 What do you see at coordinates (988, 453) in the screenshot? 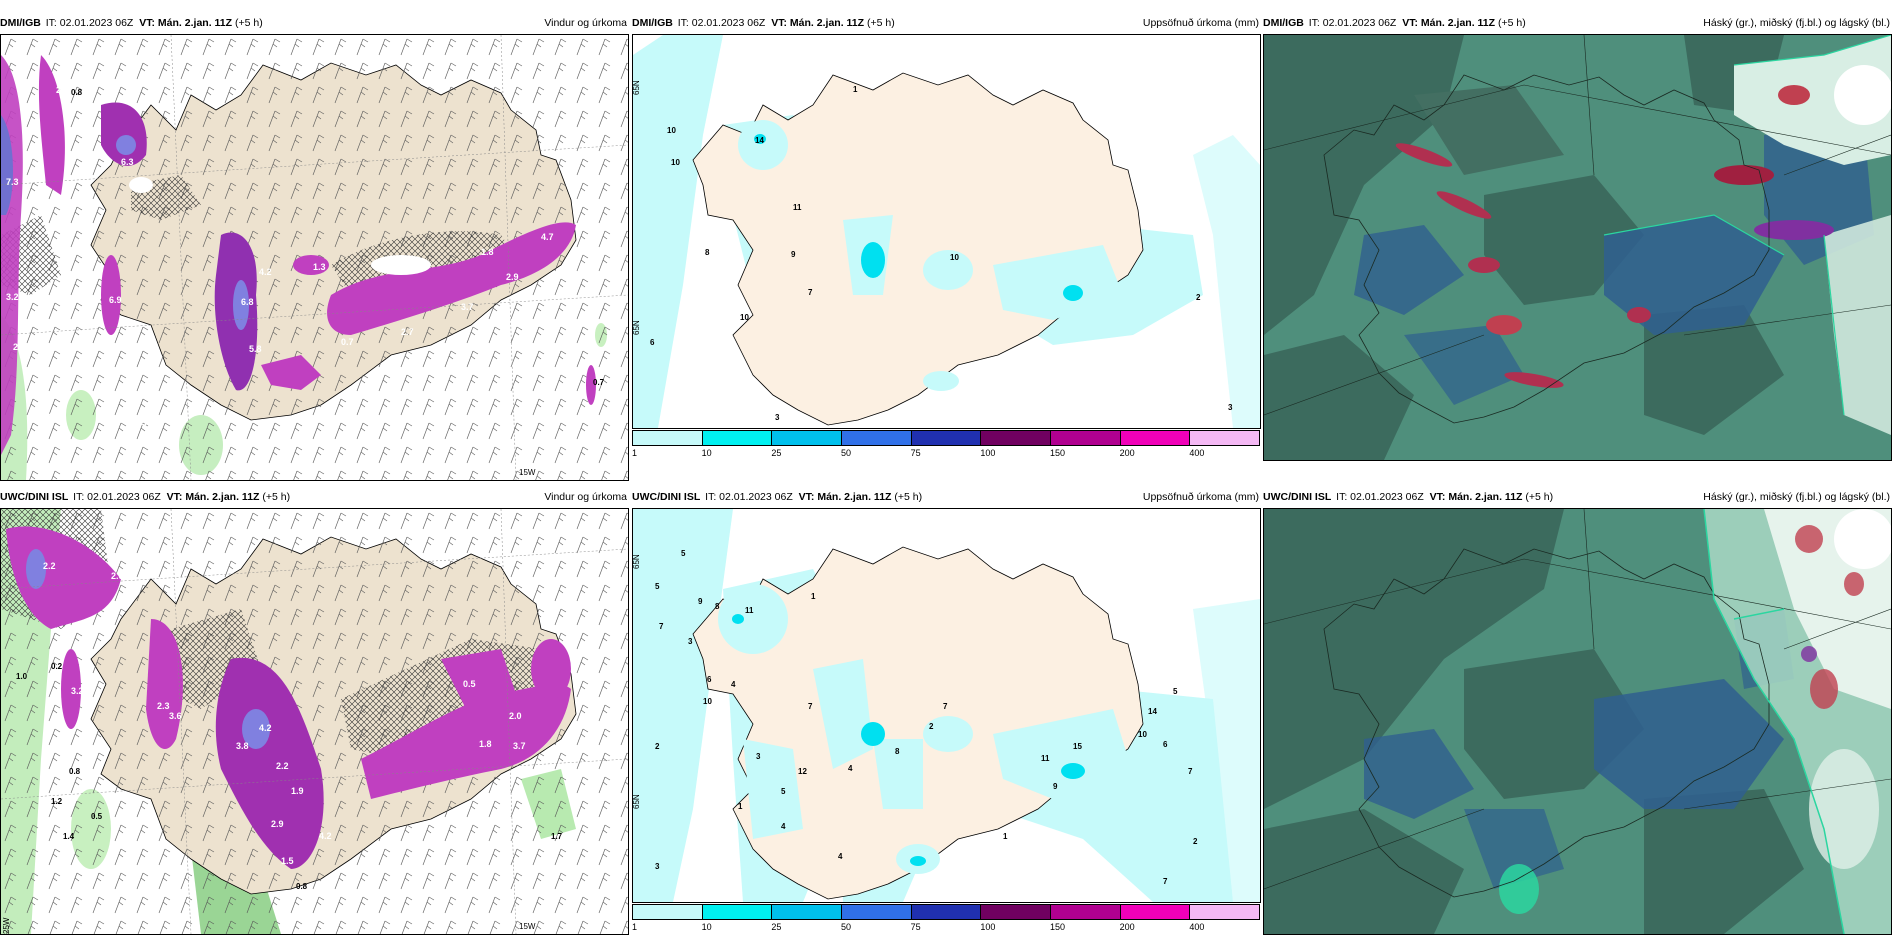
I see `colorbar-tick-label: 100` at bounding box center [988, 453].